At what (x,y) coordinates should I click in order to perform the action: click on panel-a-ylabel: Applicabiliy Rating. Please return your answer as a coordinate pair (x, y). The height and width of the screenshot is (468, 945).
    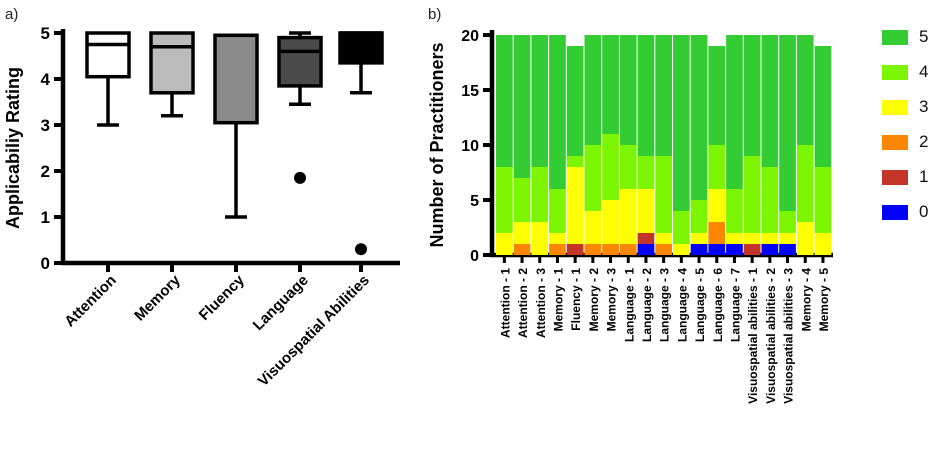
    Looking at the image, I should click on (13, 148).